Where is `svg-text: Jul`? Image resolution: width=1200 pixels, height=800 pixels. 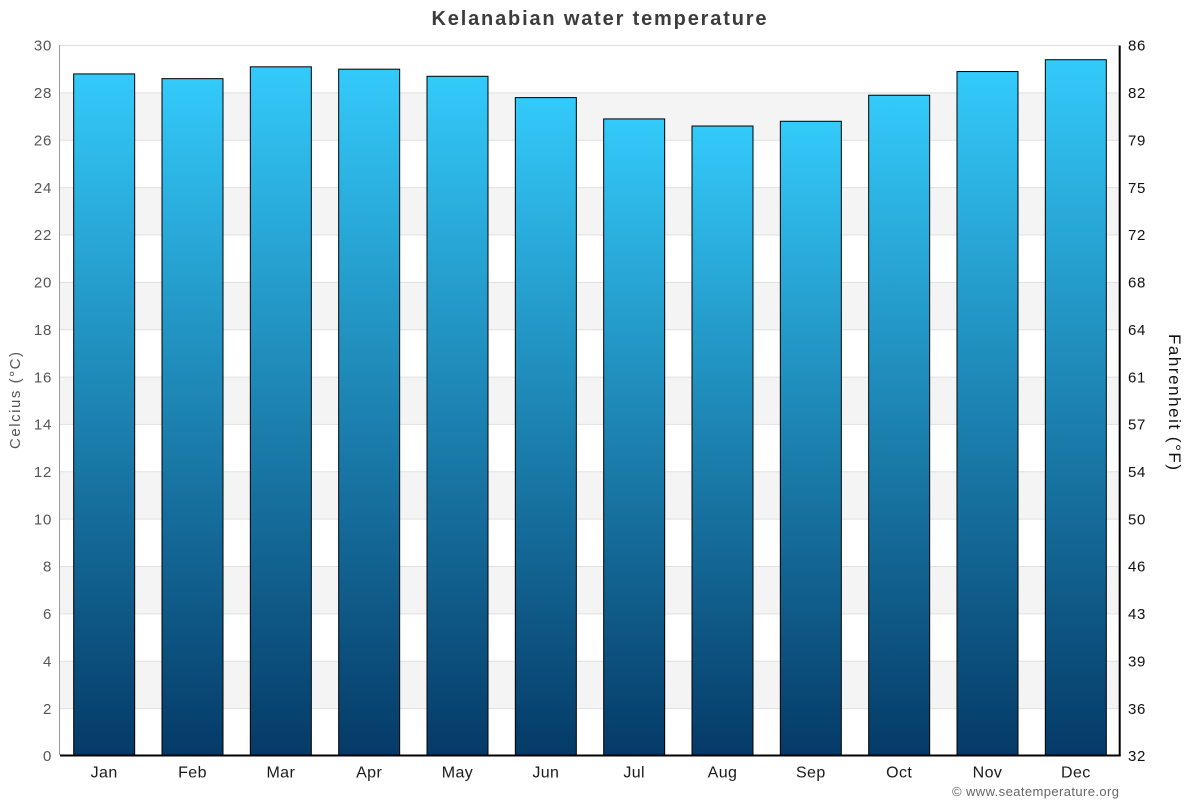 svg-text: Jul is located at coordinates (634, 773).